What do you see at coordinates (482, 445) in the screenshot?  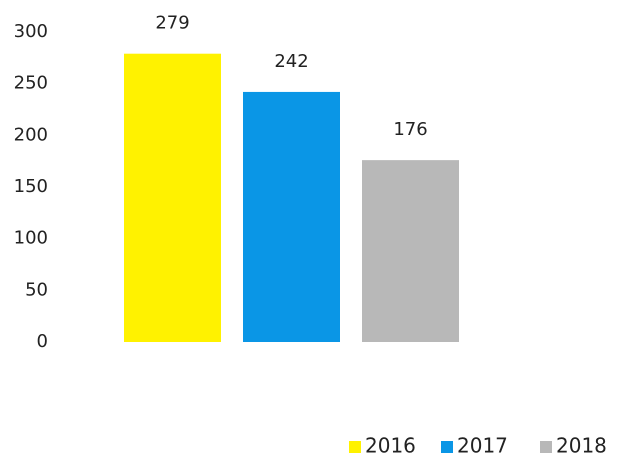 I see `legend-label: 2017` at bounding box center [482, 445].